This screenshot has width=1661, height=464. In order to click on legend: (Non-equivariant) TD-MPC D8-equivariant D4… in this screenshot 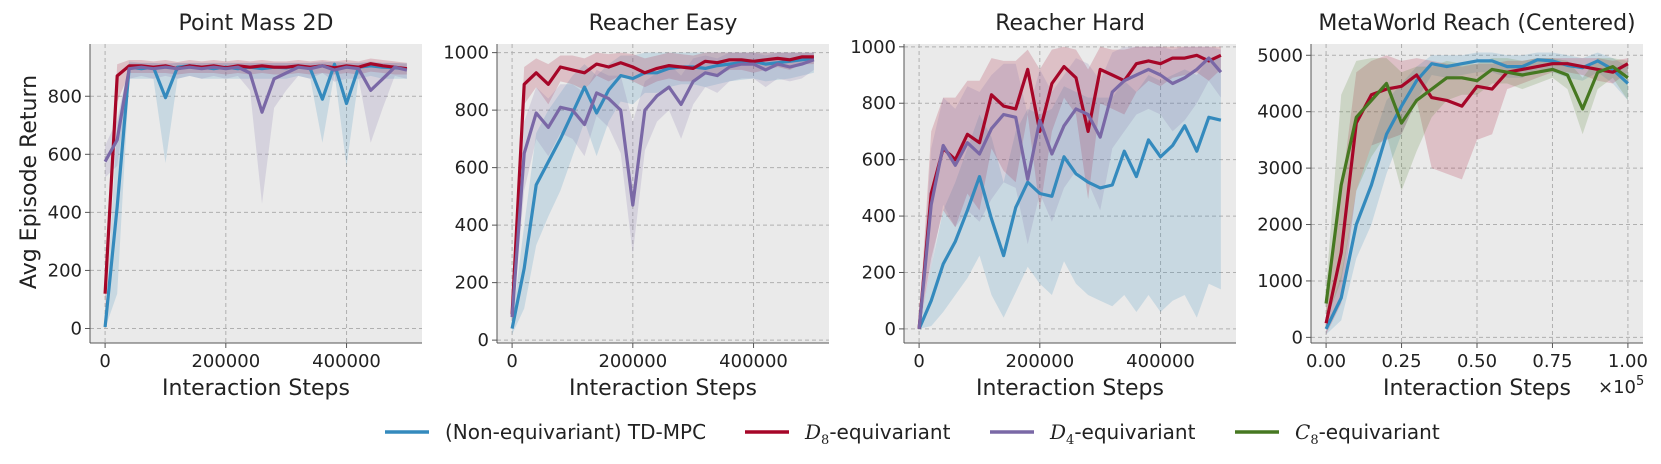, I will do `click(912, 434)`.